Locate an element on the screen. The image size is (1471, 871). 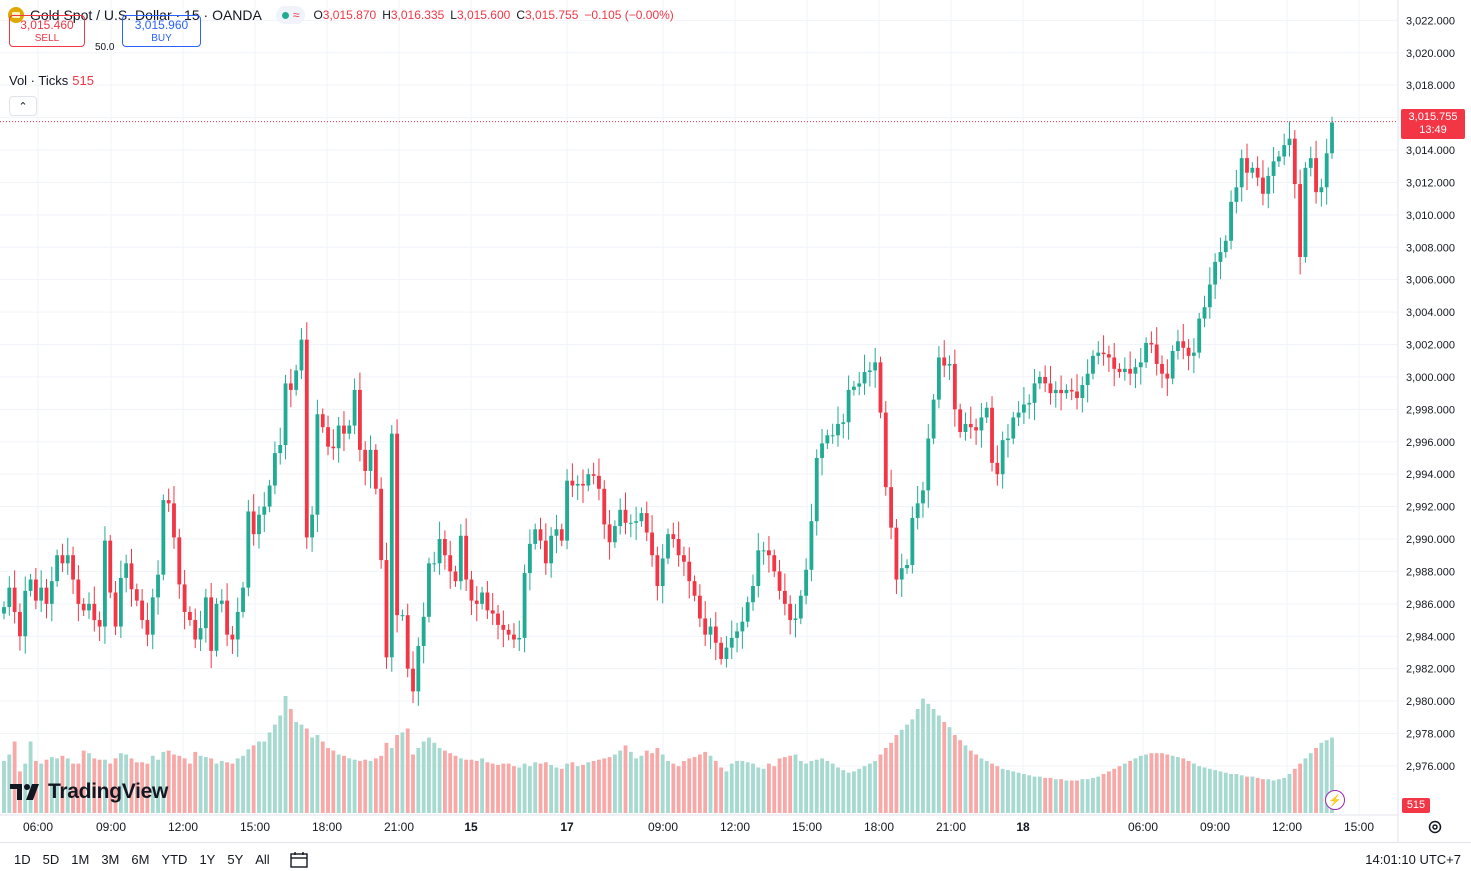
change-value: −0.105 (−0.00%) is located at coordinates (629, 15).